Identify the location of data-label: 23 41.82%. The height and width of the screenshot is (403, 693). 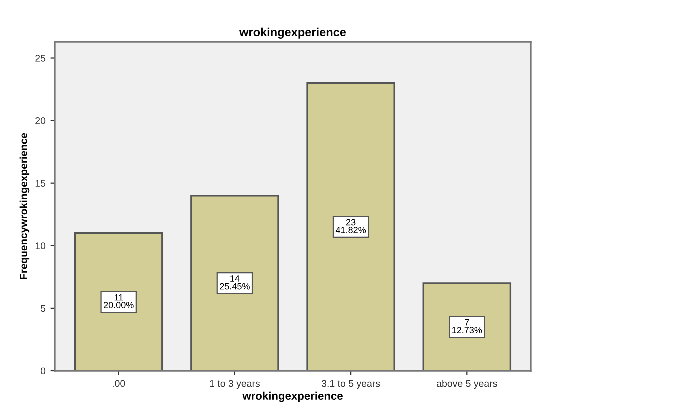
(351, 226).